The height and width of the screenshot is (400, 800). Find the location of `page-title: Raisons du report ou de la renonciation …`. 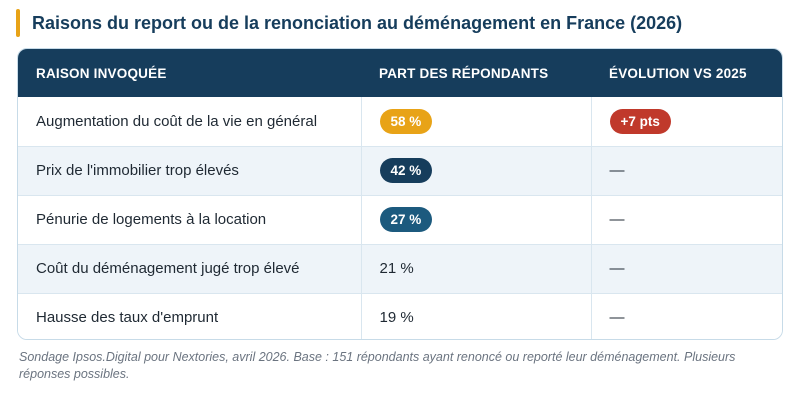

page-title: Raisons du report ou de la renonciation … is located at coordinates (357, 22).